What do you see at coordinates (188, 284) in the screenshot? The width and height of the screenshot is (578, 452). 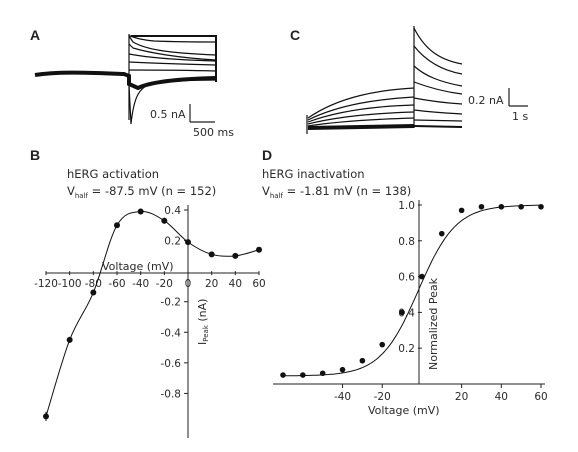 I see `chart-b-x-tick-label: 0` at bounding box center [188, 284].